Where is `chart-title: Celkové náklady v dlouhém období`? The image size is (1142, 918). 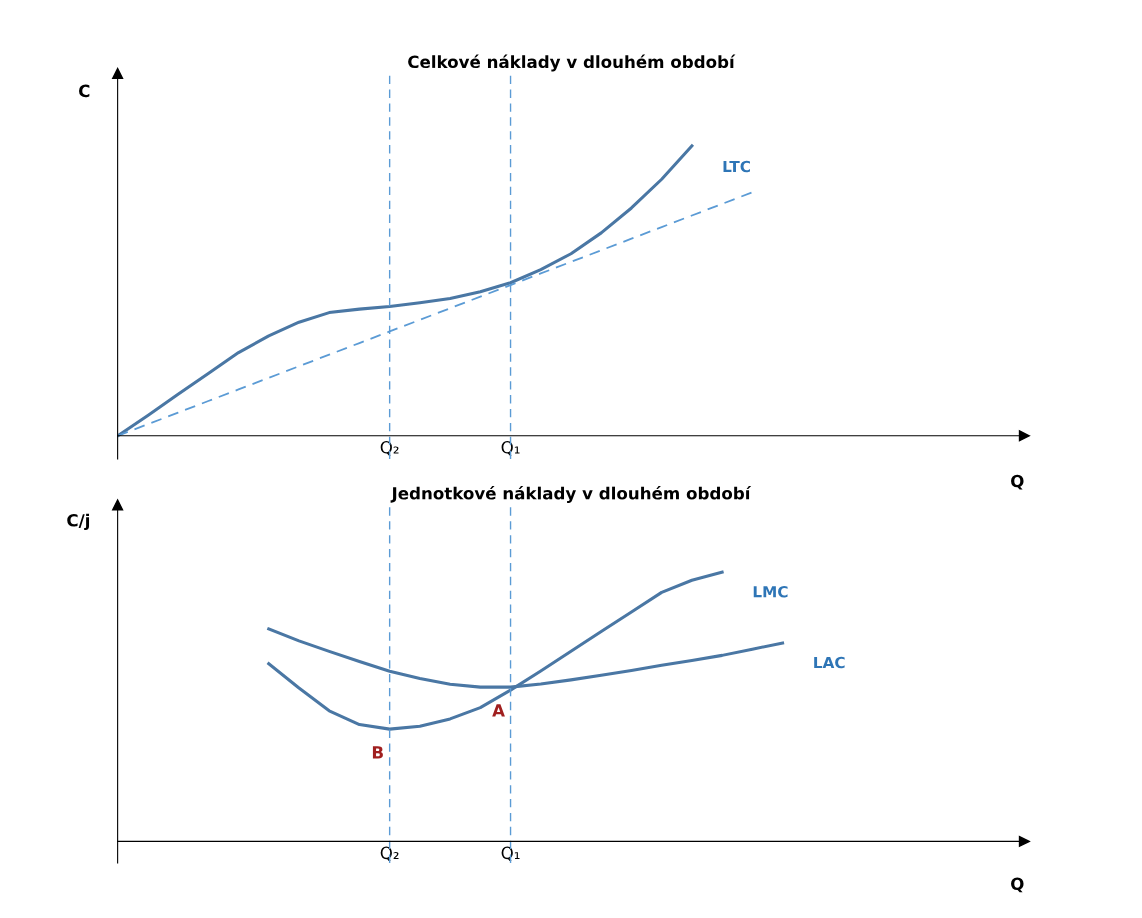 chart-title: Celkové náklady v dlouhém období is located at coordinates (572, 63).